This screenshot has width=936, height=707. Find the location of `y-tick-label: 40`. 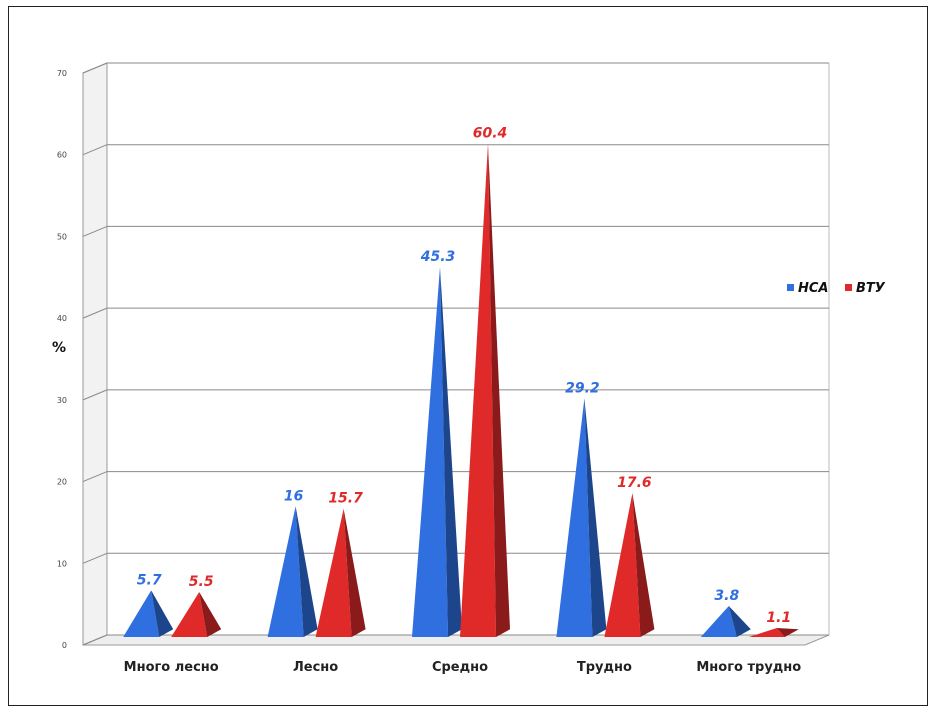

y-tick-label: 40 is located at coordinates (62, 318).